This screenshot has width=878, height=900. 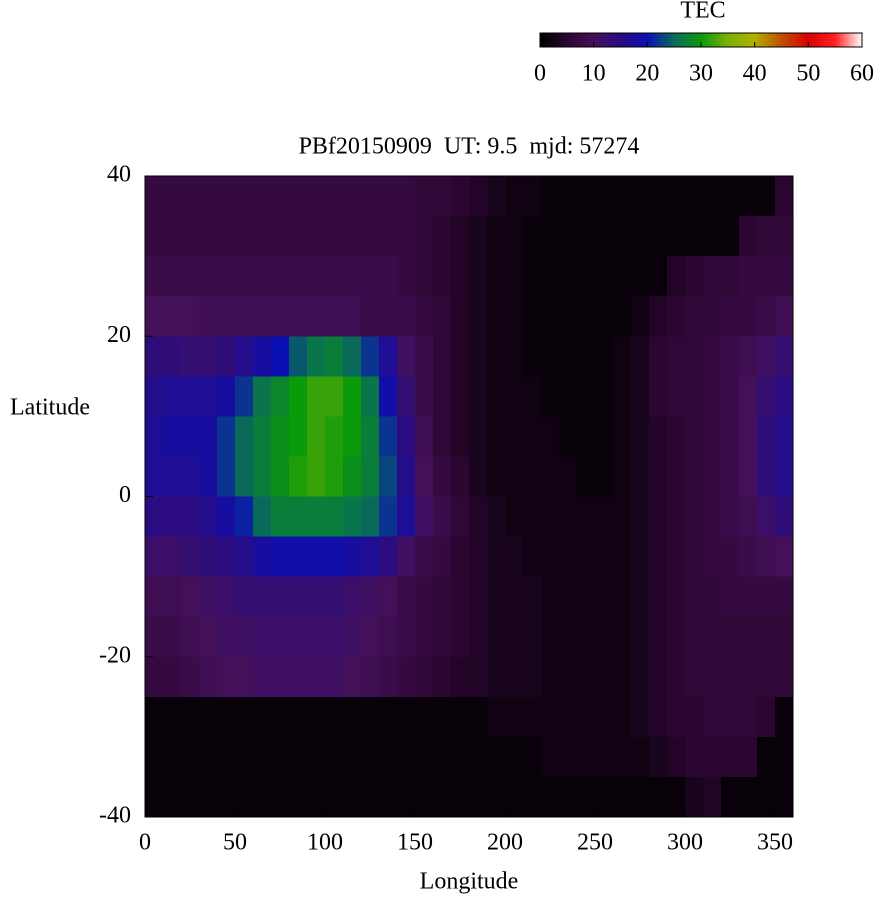 What do you see at coordinates (702, 12) in the screenshot?
I see `colorbar-label: TEC` at bounding box center [702, 12].